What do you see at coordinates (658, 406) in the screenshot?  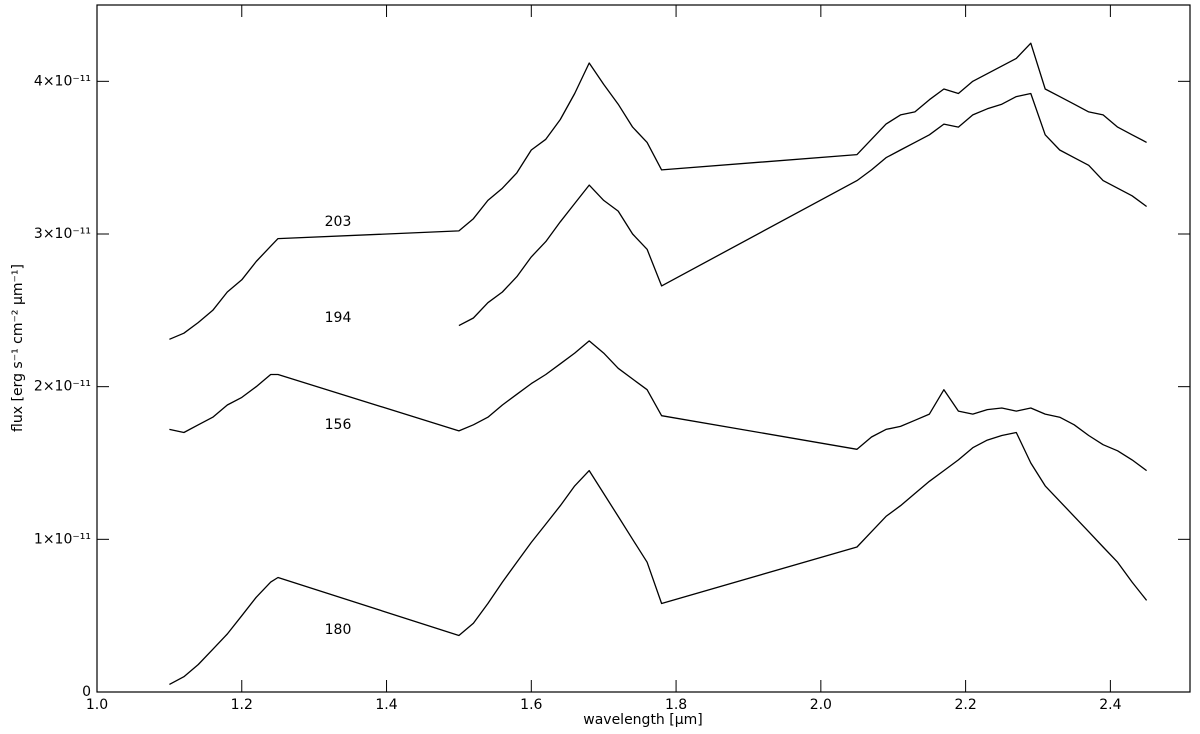 I see `spectrum-line` at bounding box center [658, 406].